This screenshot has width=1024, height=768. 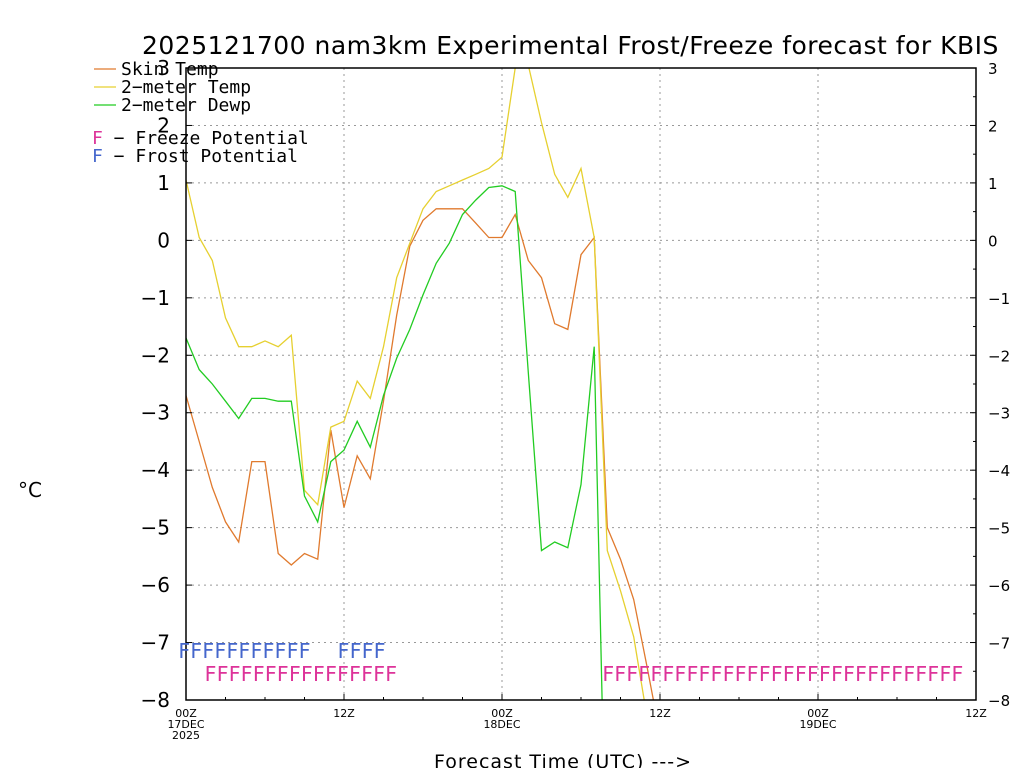 I want to click on y-tick-label: 1, so click(x=163, y=183).